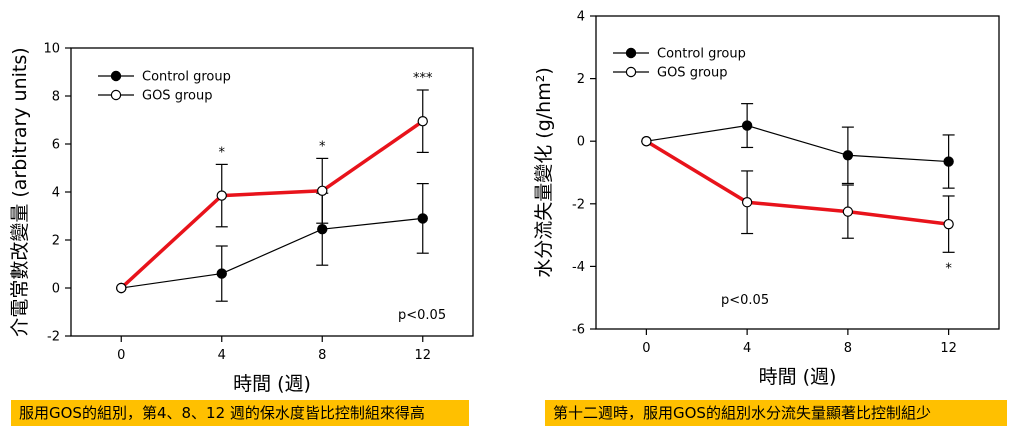 The image size is (1024, 433). I want to click on y-tick-label: -6, so click(578, 330).